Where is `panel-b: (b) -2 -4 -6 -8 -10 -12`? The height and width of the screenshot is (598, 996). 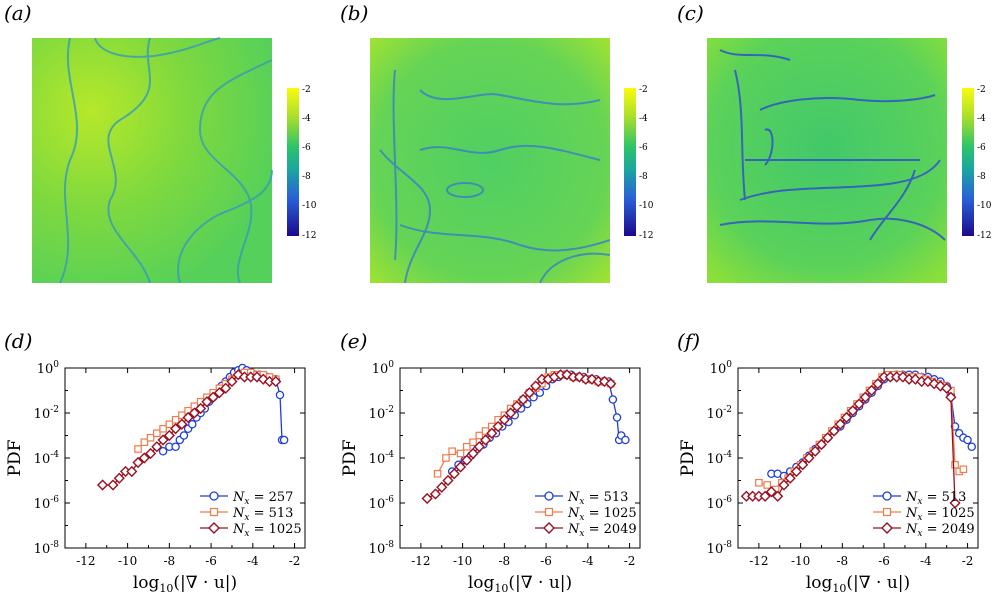 panel-b: (b) -2 -4 -6 -8 -10 -12 is located at coordinates (497, 142).